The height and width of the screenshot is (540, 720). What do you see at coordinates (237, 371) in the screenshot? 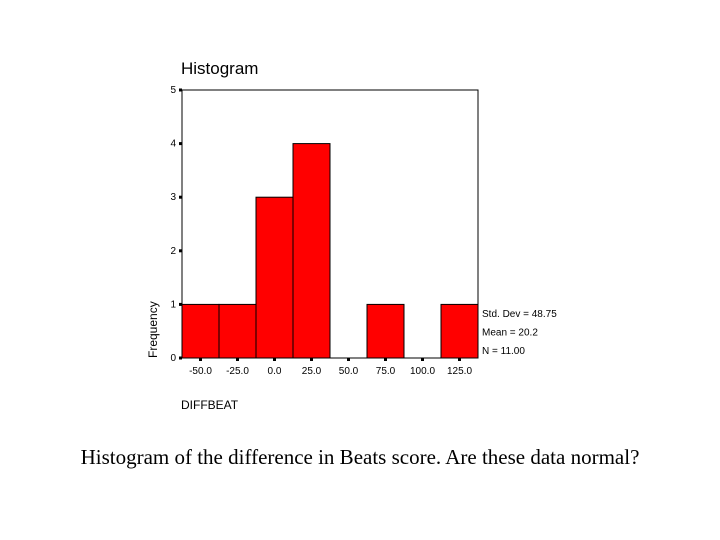
I see `x-tick-label: -25.0` at bounding box center [237, 371].